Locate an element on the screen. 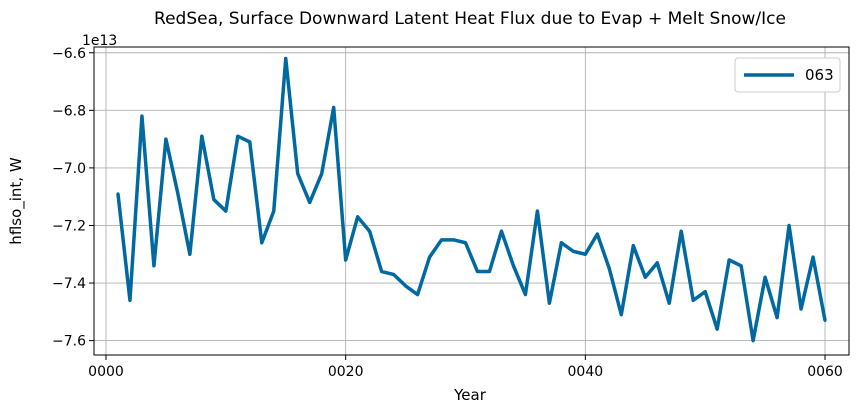  legend: 063 is located at coordinates (787, 75).